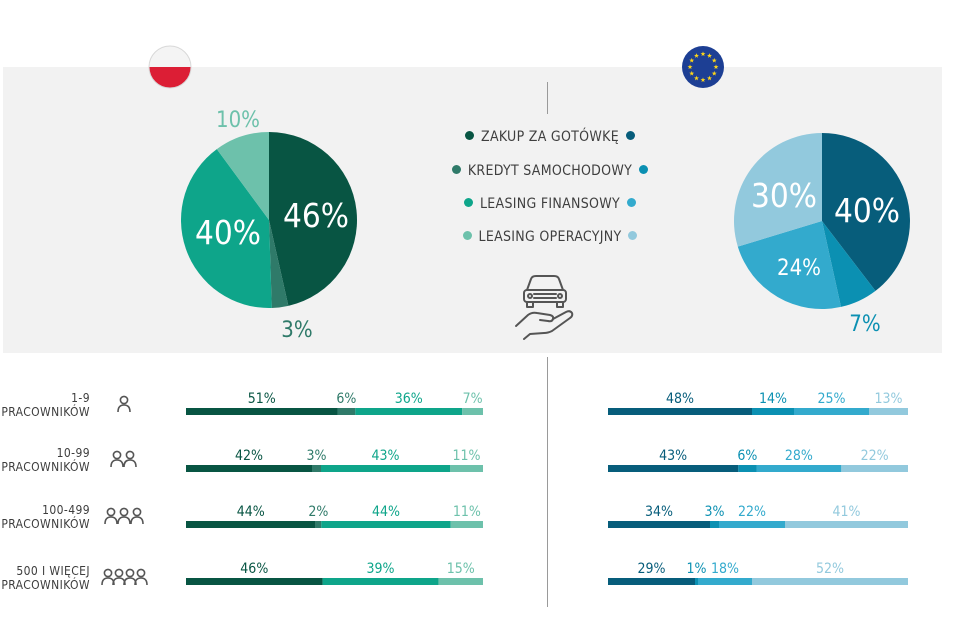 This screenshot has height=630, width=960. I want to click on pie-slice-label: 46%, so click(316, 215).